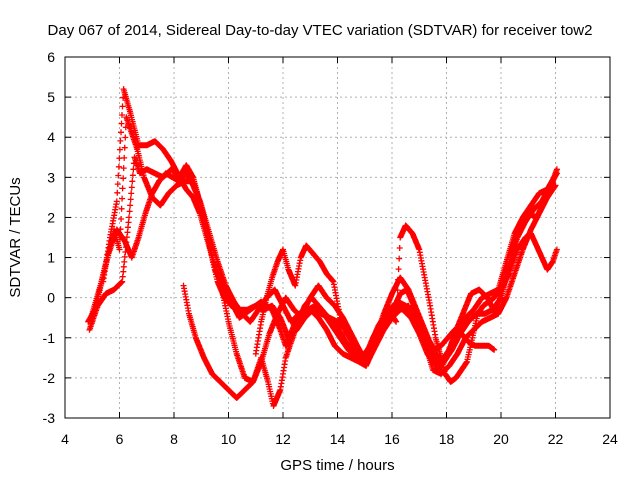 Image resolution: width=640 pixels, height=480 pixels. I want to click on y-tick-label: 0, so click(51, 298).